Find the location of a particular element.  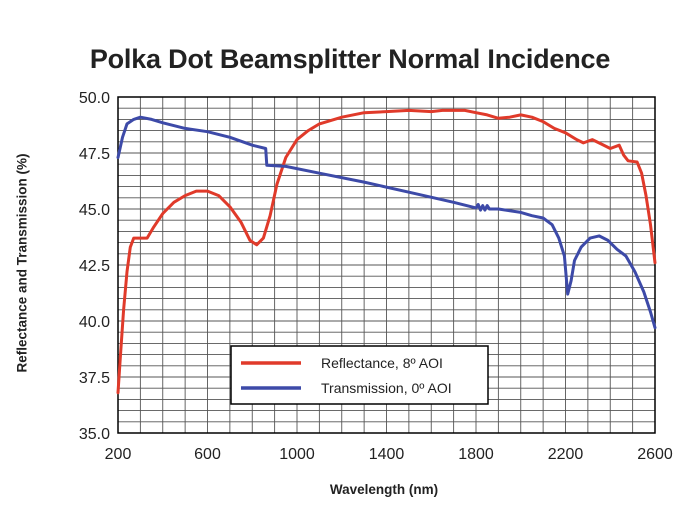

legend-box is located at coordinates (359, 375).